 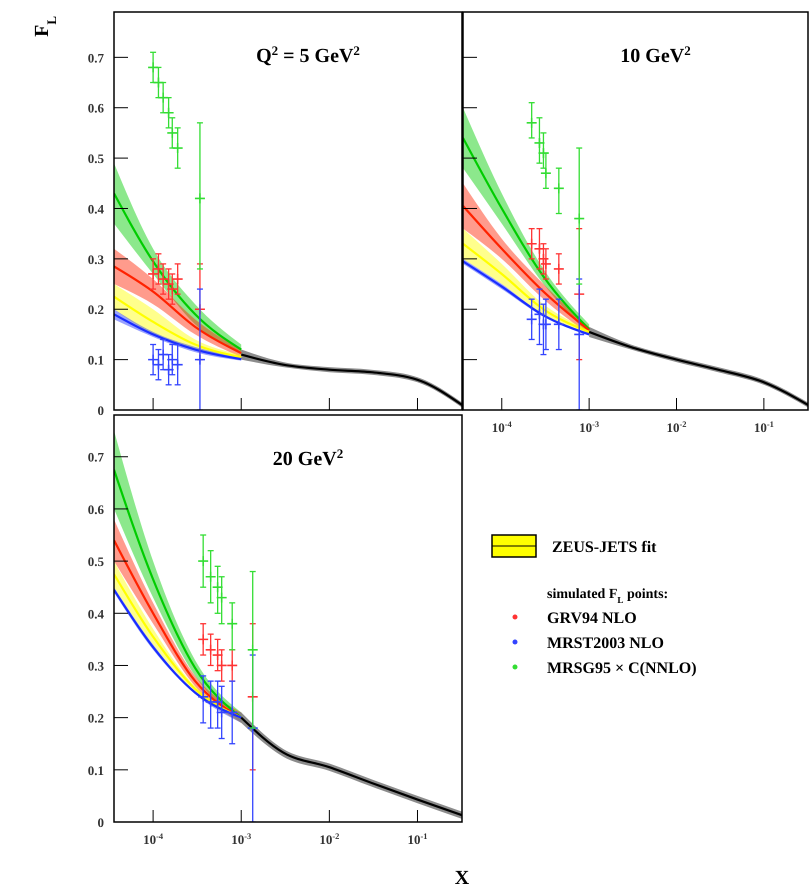 I want to click on text: Q$^{2}$ = 5 GeV$^{2}$, so click(x=308, y=54).